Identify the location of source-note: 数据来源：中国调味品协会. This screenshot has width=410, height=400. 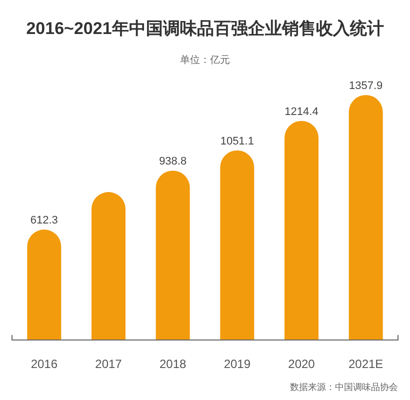
(344, 387).